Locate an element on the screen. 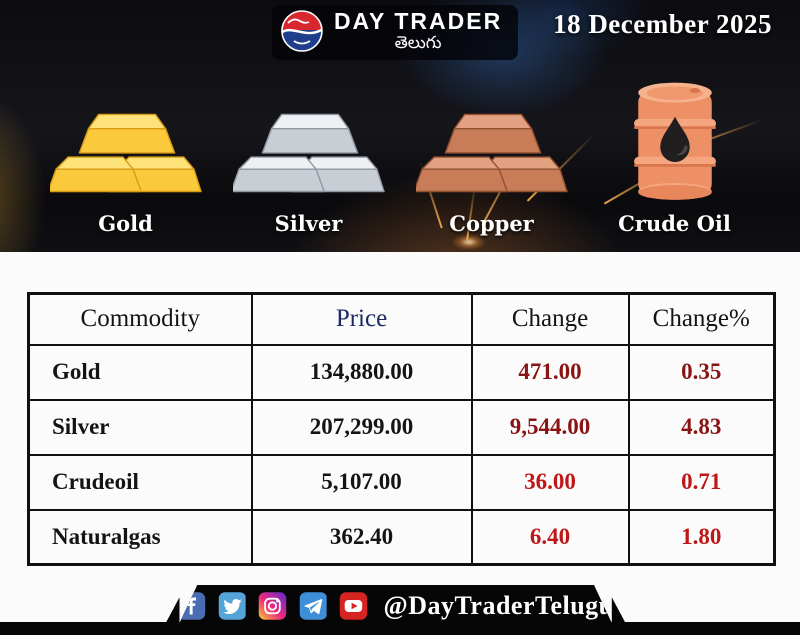 The image size is (800, 635). commodity-crude-oil: Crude Oil is located at coordinates (674, 146).